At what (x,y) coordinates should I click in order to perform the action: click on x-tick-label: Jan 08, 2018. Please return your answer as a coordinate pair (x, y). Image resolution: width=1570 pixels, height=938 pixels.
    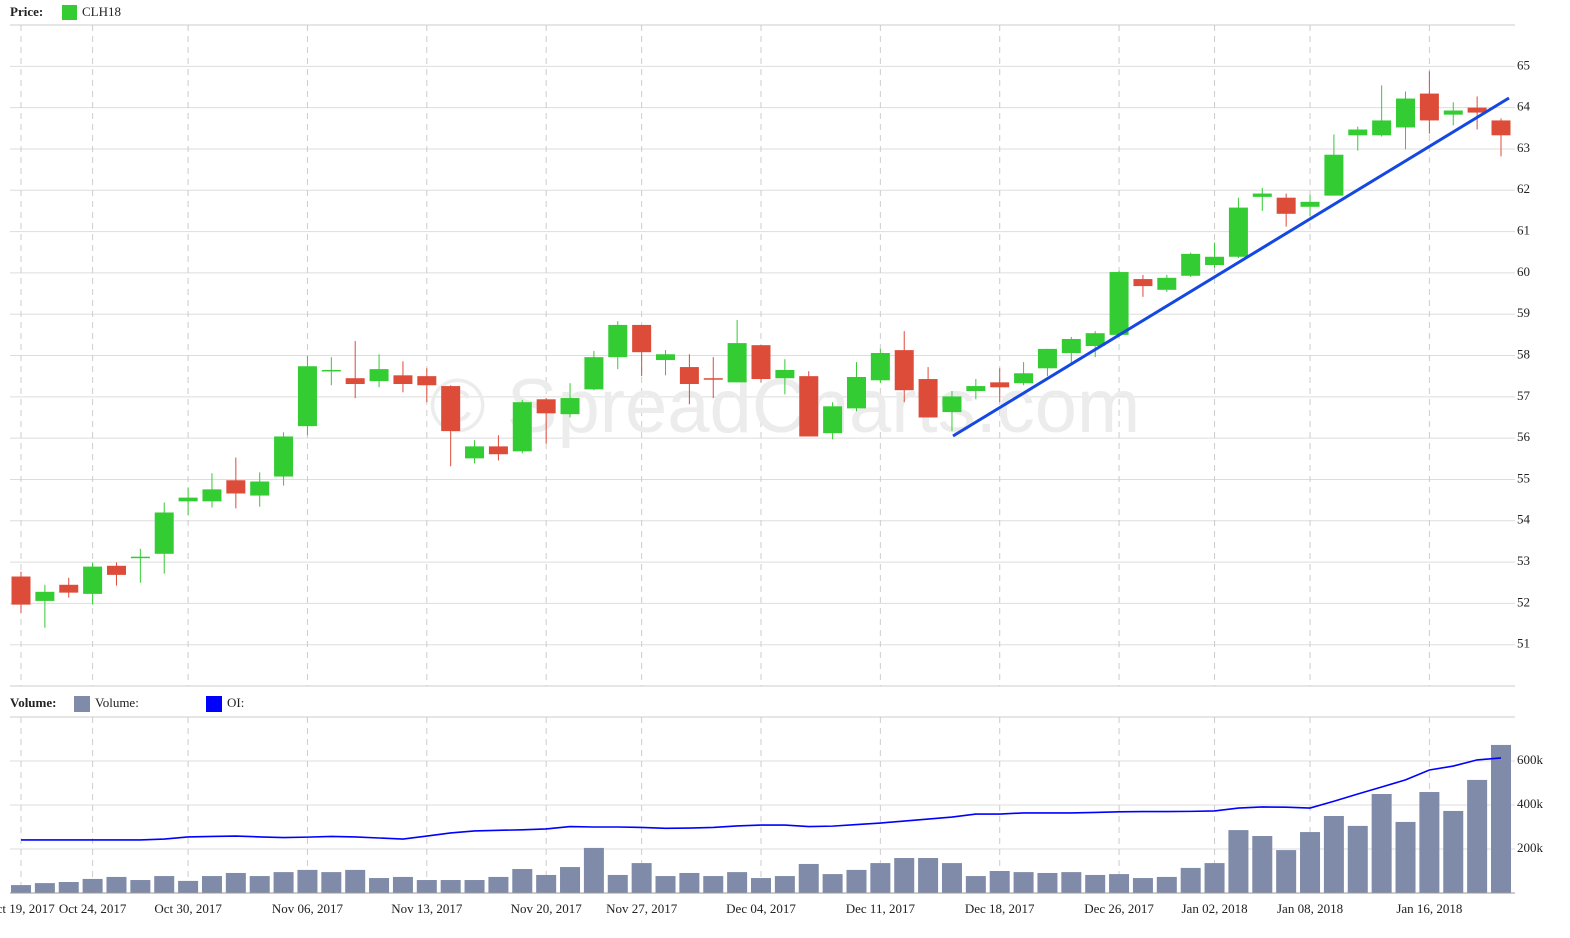
    Looking at the image, I should click on (1310, 908).